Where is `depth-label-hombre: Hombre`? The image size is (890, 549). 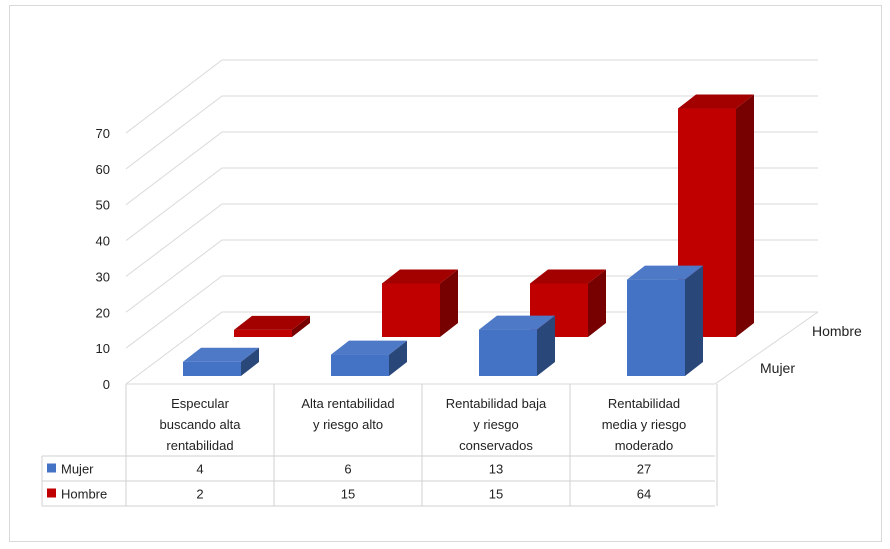 depth-label-hombre: Hombre is located at coordinates (837, 331).